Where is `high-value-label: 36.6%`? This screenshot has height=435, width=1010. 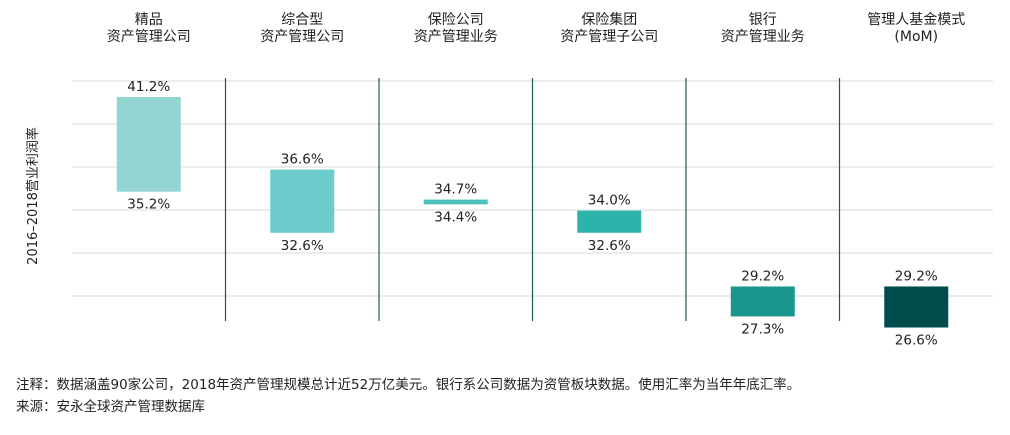 high-value-label: 36.6% is located at coordinates (302, 160).